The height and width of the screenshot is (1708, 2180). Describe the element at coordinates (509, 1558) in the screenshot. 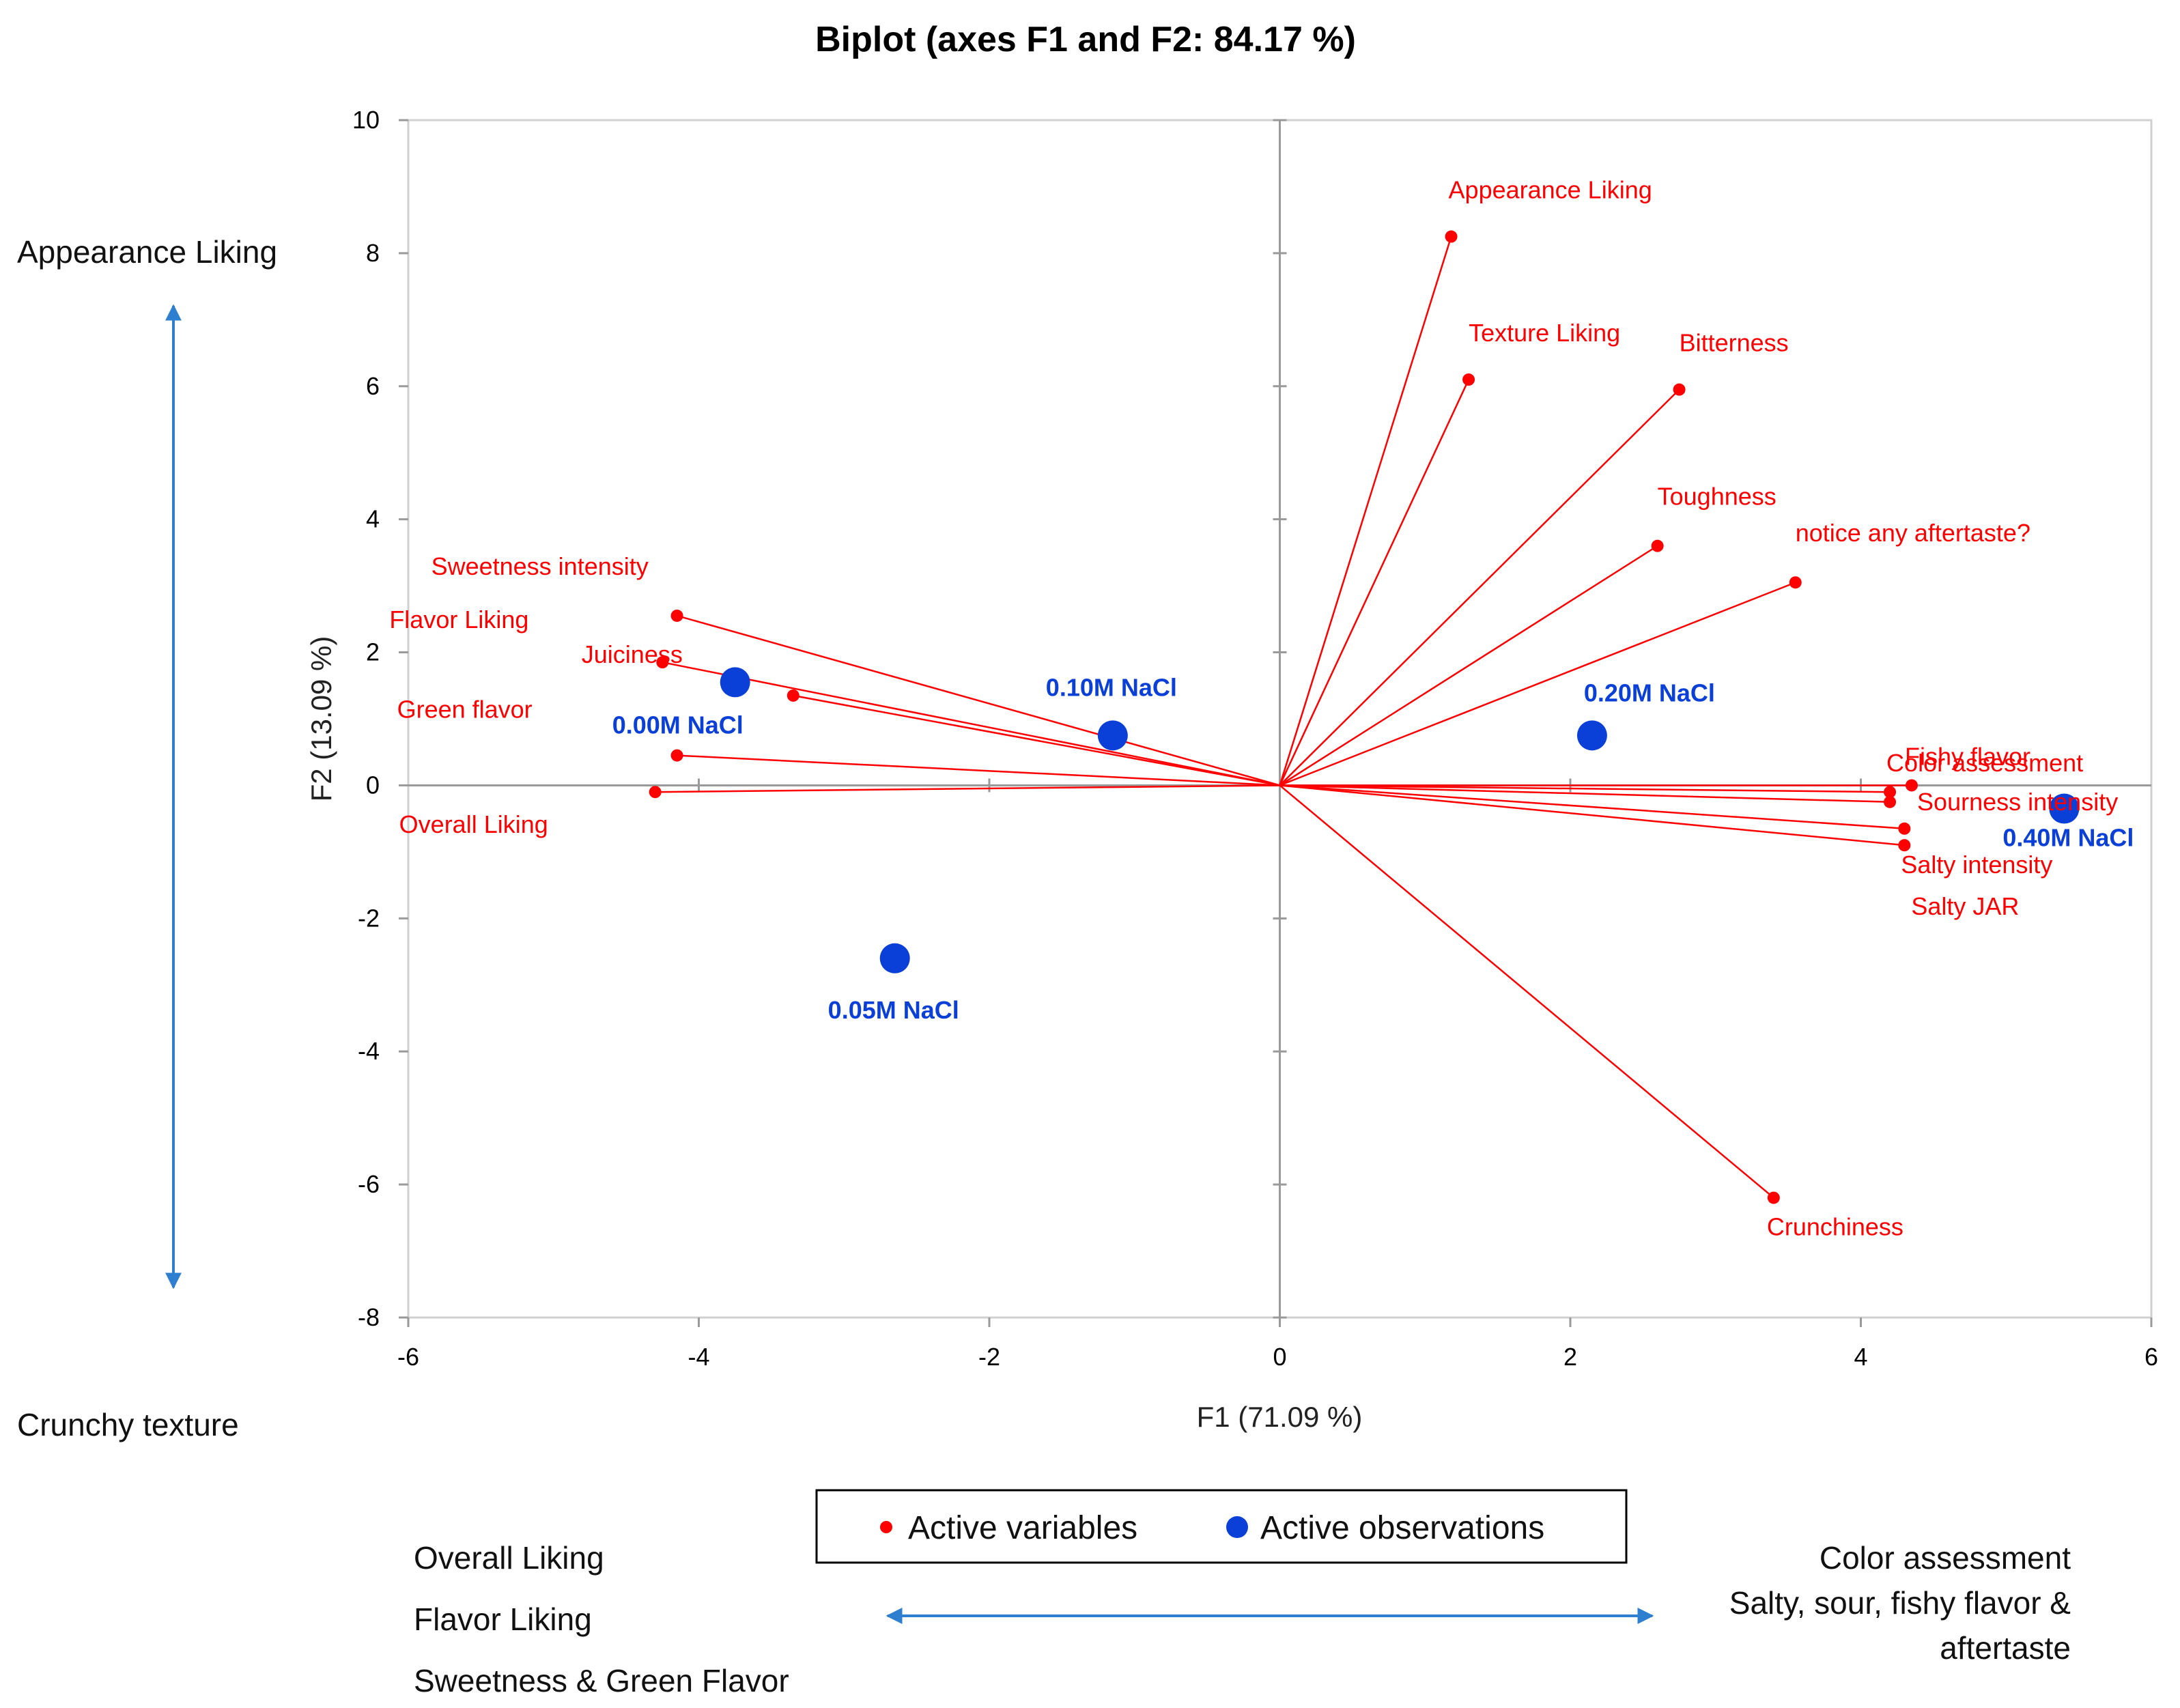

I see `bottom-left-list-1: Overall Liking` at that location.